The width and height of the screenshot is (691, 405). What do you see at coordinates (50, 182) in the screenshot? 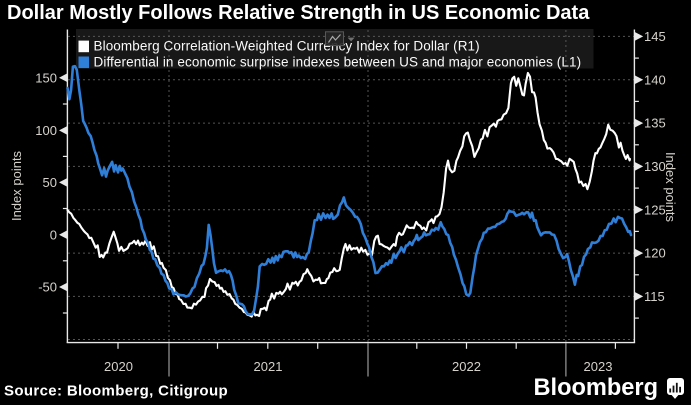
I see `svg-text: 50` at bounding box center [50, 182].